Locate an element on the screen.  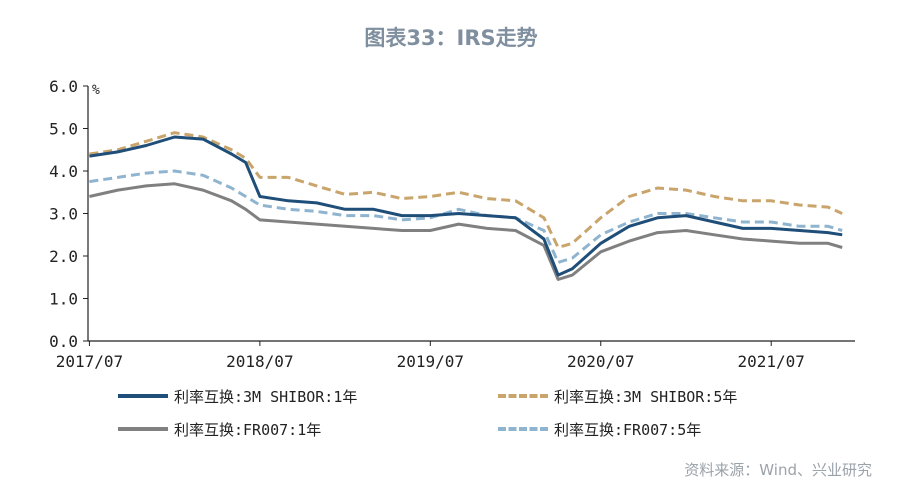
source-note: 资料来源：Wind、兴业研究 is located at coordinates (778, 470).